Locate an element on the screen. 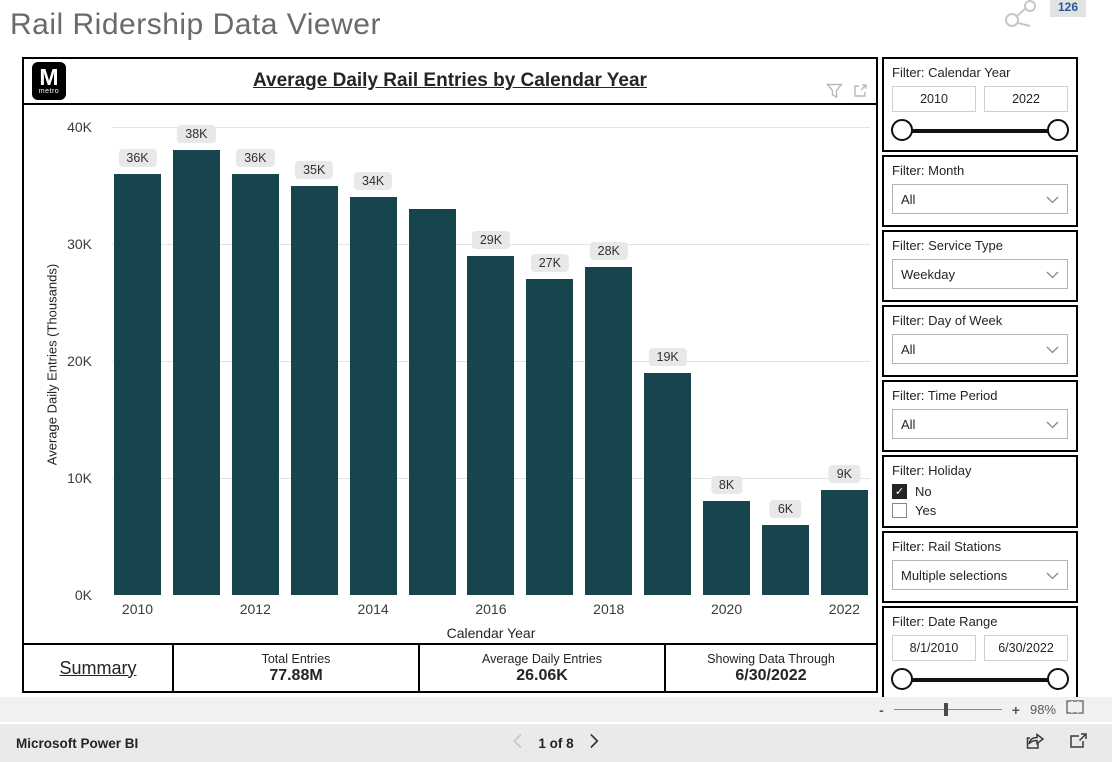  day-of-week-dropdown: All is located at coordinates (980, 349).